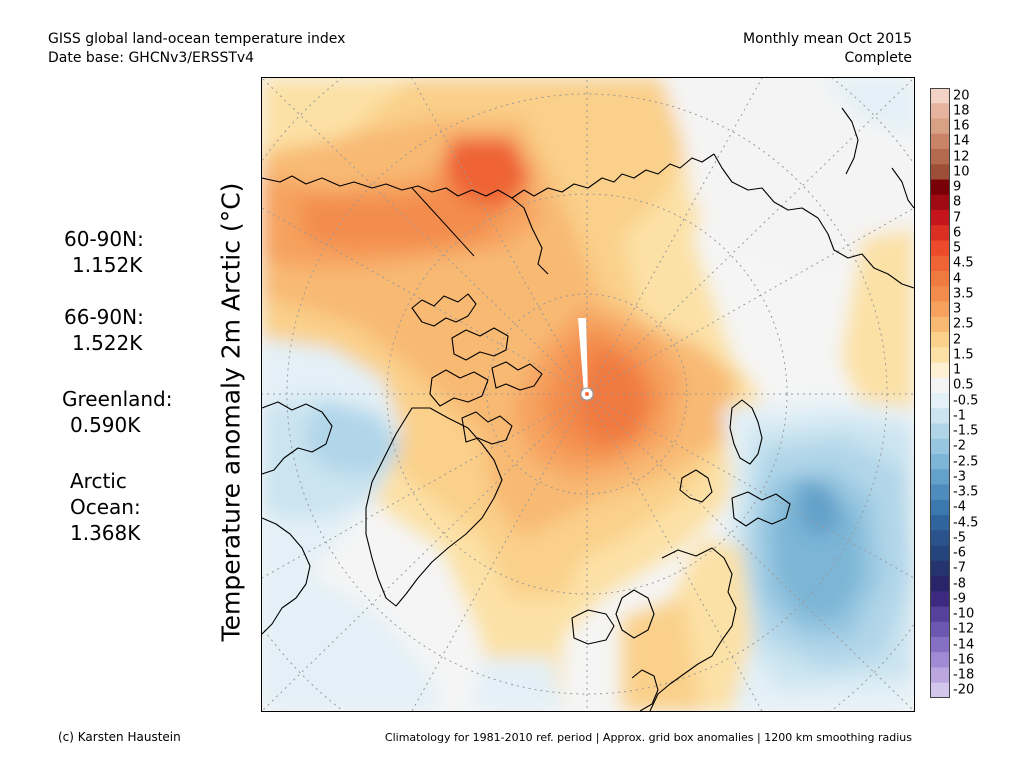  What do you see at coordinates (104, 317) in the screenshot?
I see `stat-label: 66-90N:` at bounding box center [104, 317].